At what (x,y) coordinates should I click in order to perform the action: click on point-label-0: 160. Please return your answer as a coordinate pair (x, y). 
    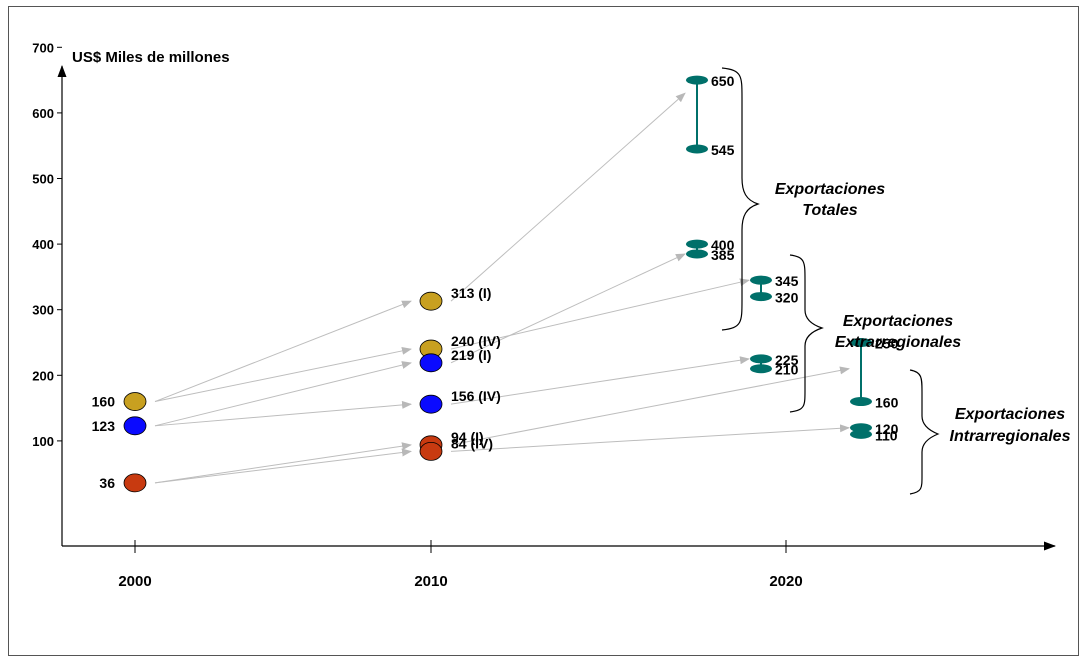
    Looking at the image, I should click on (104, 402).